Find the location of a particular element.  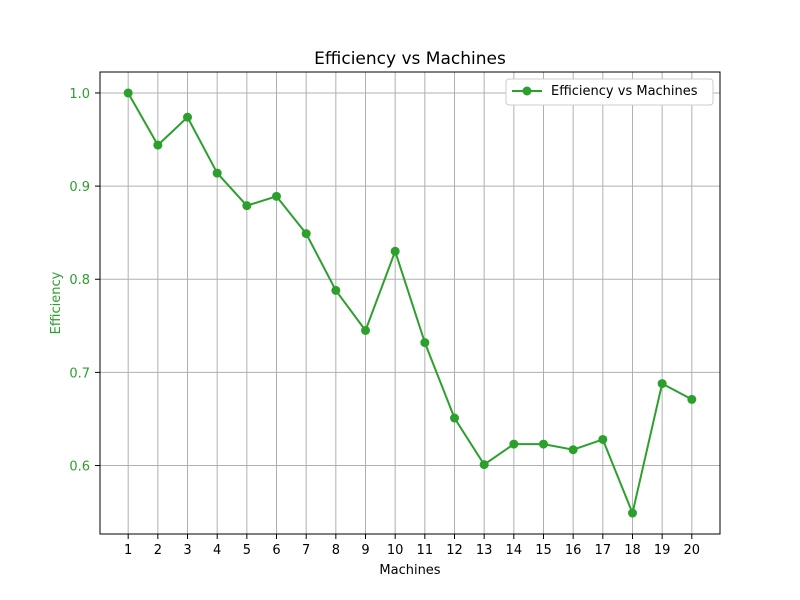

x-tick-label: 17 is located at coordinates (603, 550).